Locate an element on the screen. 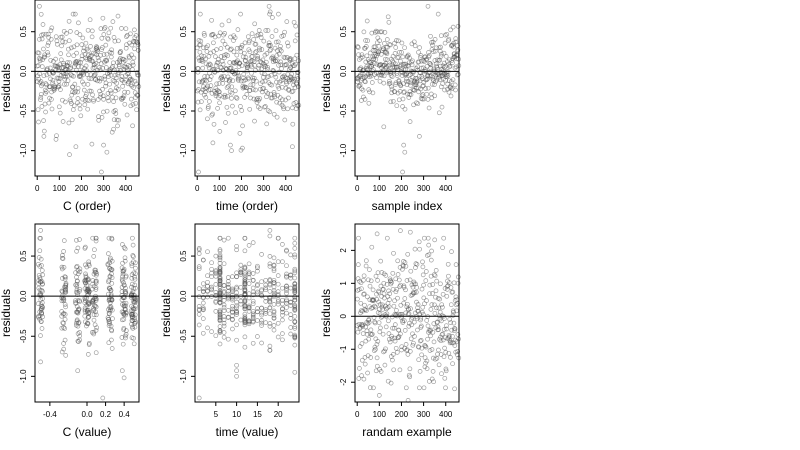 This screenshot has height=450, width=800. x-tick-label: 400 is located at coordinates (286, 188).